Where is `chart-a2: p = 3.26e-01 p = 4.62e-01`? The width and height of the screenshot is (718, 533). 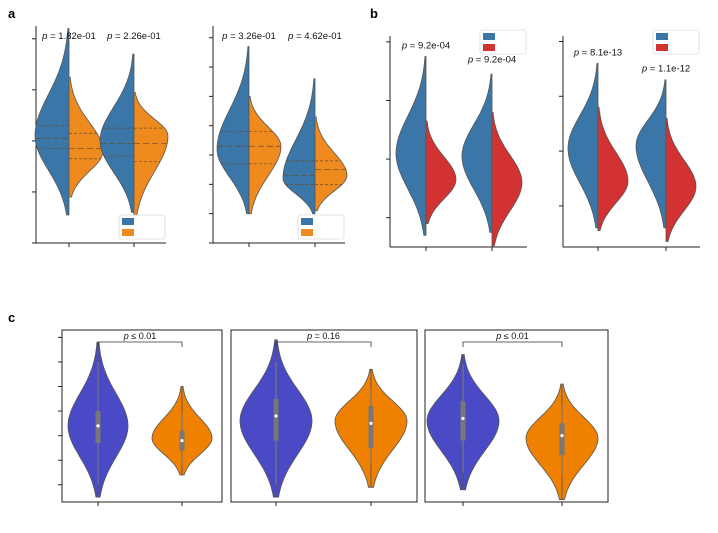
chart-a2: p = 3.26e-01 p = 4.62e-01 is located at coordinates (278, 136).